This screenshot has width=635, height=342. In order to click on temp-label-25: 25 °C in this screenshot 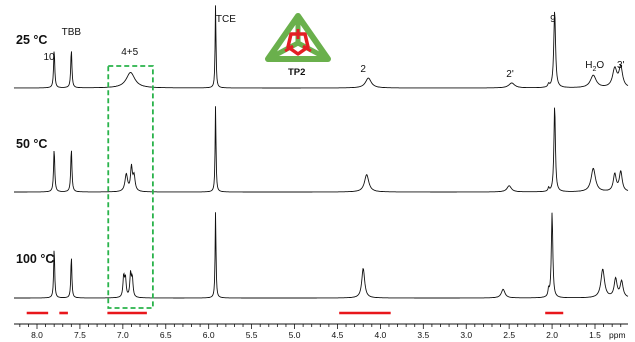, I will do `click(31, 40)`.